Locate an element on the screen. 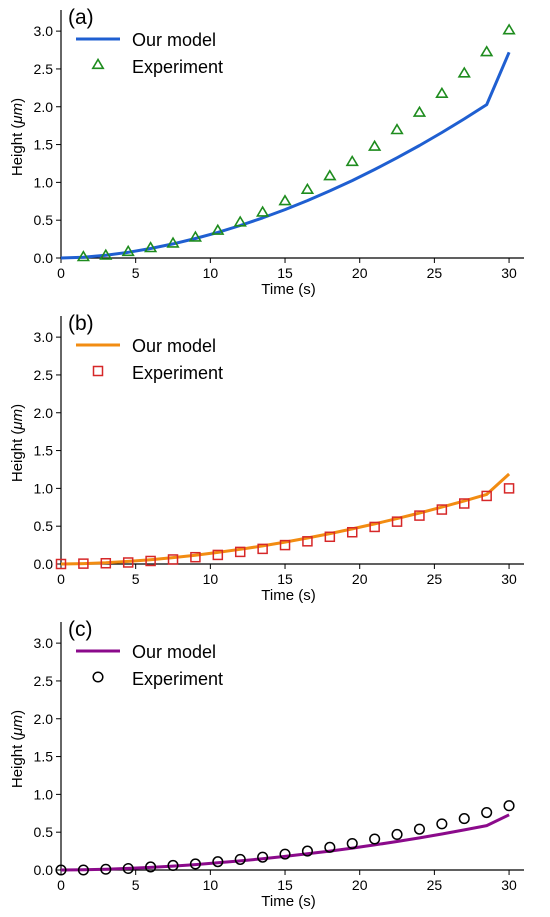 The image size is (550, 917). panel-label: (a) is located at coordinates (81, 17).